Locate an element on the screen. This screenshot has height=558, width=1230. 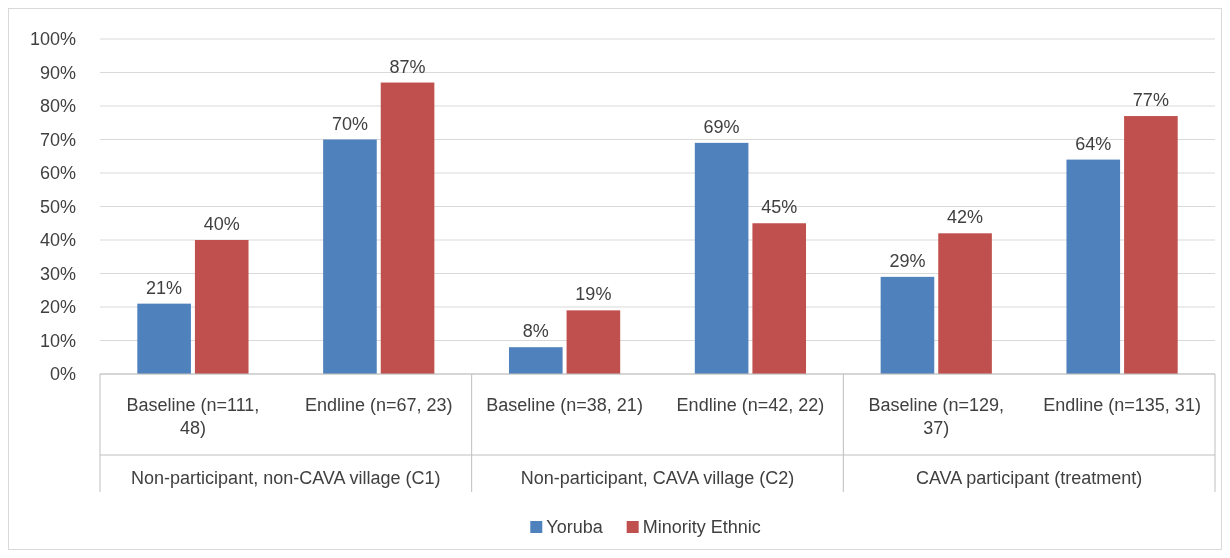
data-label: 45% is located at coordinates (779, 207).